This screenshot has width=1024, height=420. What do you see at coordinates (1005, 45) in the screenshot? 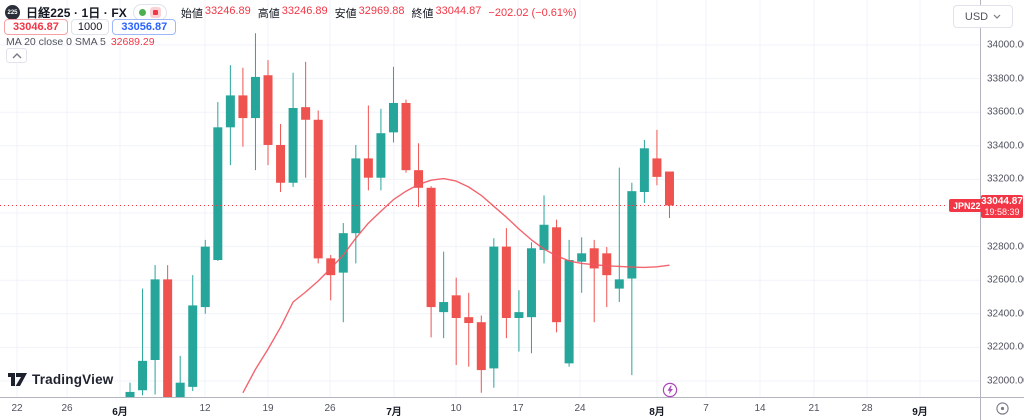
I see `price-tick-34000.00: 34000.00` at bounding box center [1005, 45].